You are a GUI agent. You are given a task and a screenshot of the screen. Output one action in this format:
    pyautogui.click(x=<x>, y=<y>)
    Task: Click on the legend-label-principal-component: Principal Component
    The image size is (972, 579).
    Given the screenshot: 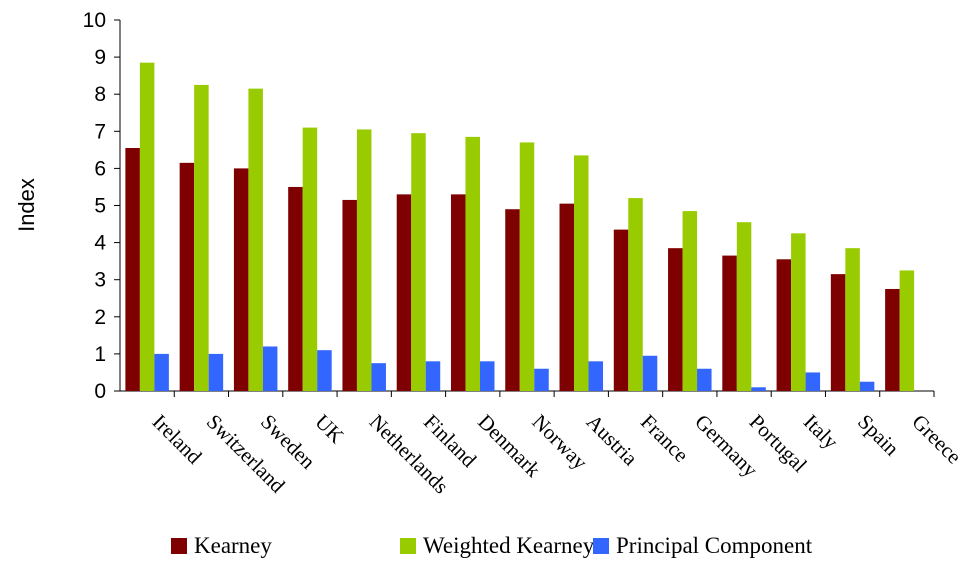 What is the action you would take?
    pyautogui.click(x=714, y=545)
    